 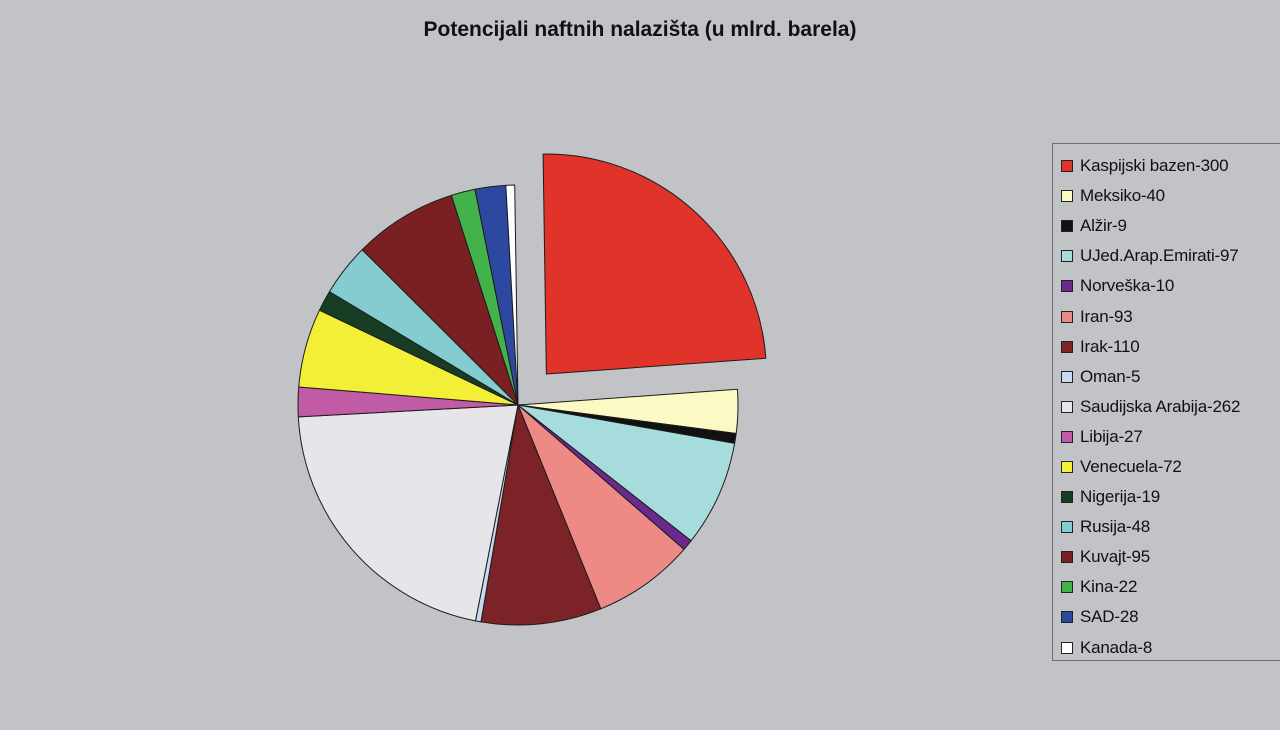 What do you see at coordinates (626, 473) in the screenshot?
I see `pie-slice-ujed-arap-emirati` at bounding box center [626, 473].